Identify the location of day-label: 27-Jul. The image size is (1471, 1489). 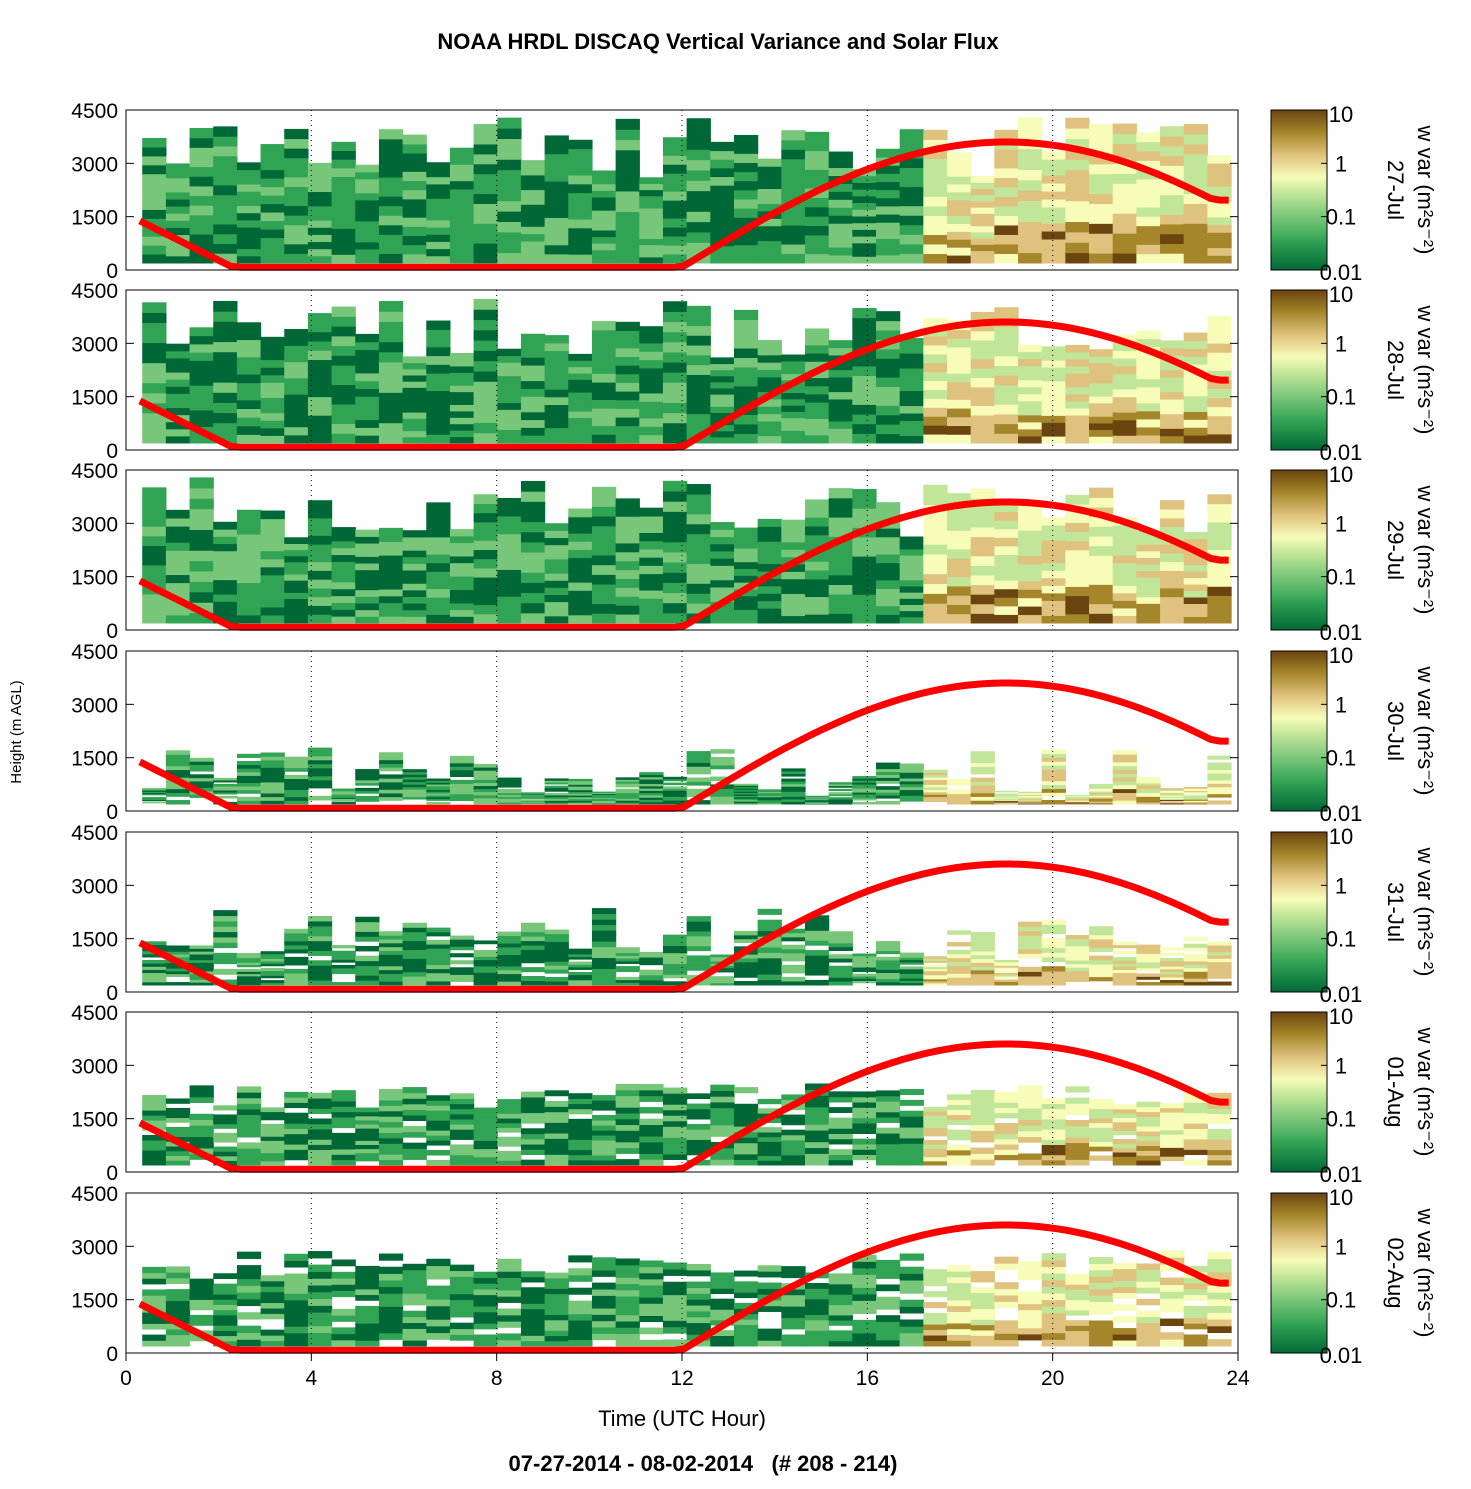
(1395, 190).